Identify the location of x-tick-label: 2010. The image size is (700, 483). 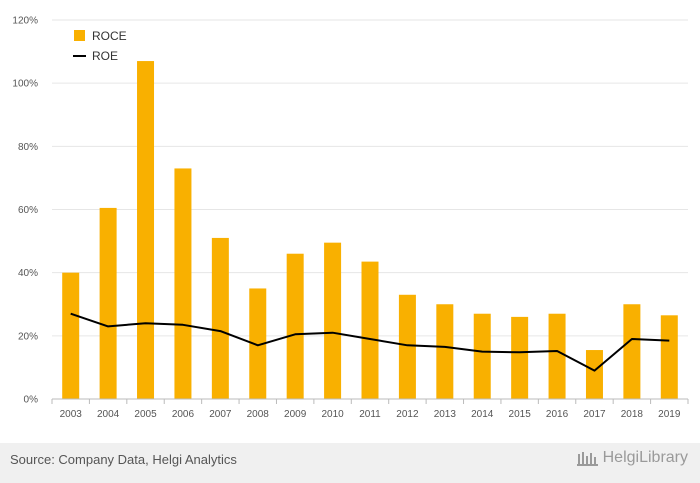
(332, 414).